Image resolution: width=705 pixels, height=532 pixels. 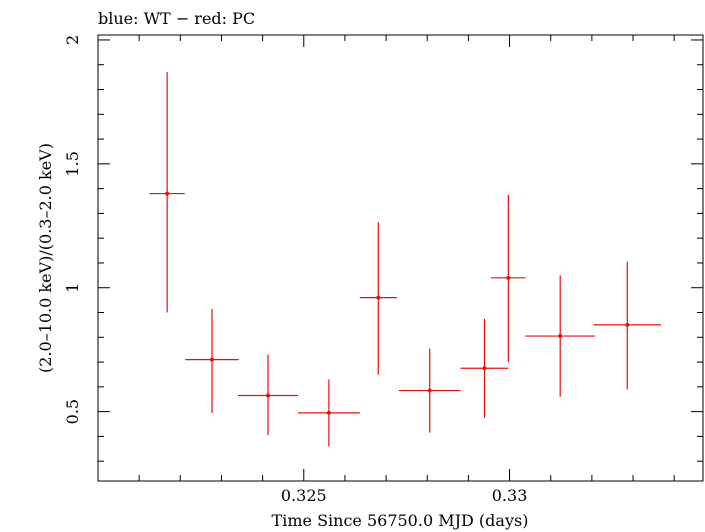 I want to click on y-tick-label: 2, so click(x=72, y=40).